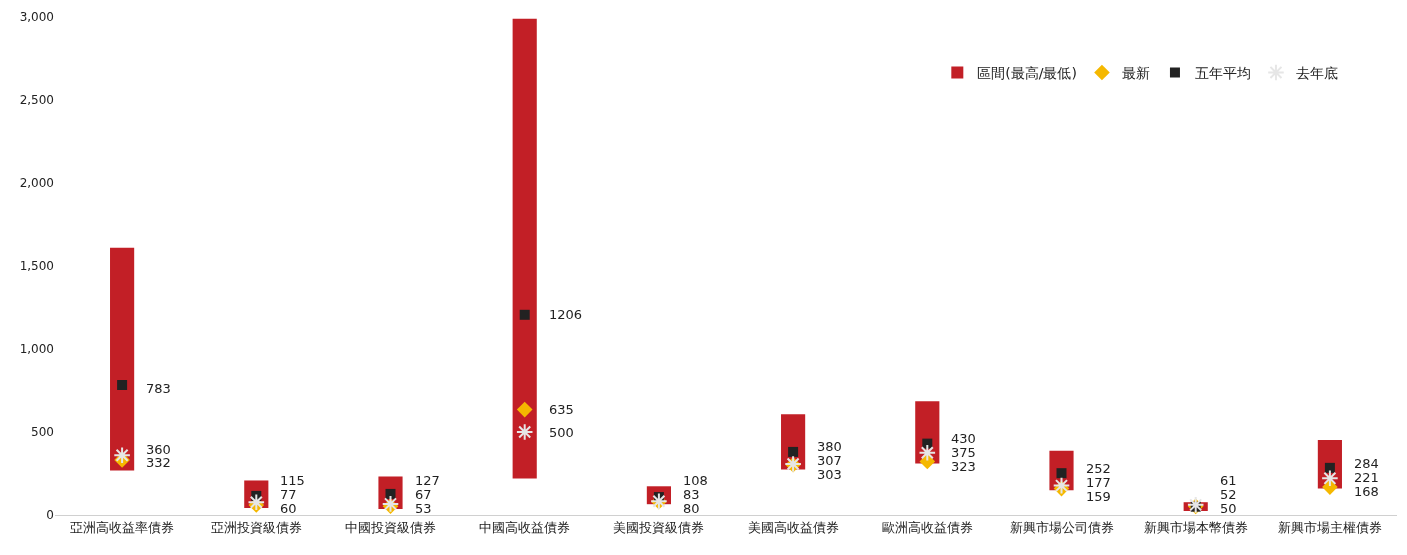 This screenshot has width=1407, height=555. I want to click on data-label: 430, so click(963, 438).